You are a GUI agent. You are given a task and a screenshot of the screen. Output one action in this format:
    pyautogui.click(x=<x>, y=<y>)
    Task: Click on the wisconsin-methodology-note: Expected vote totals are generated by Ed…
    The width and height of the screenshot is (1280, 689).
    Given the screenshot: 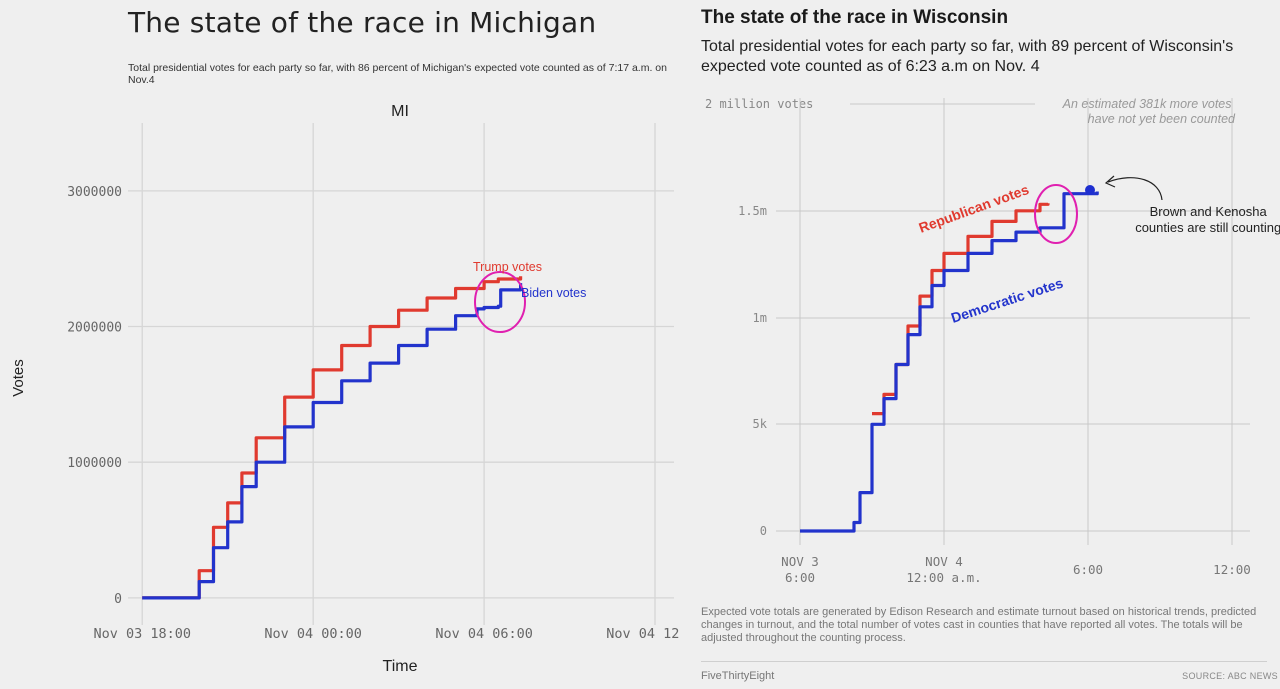 What is the action you would take?
    pyautogui.click(x=979, y=625)
    